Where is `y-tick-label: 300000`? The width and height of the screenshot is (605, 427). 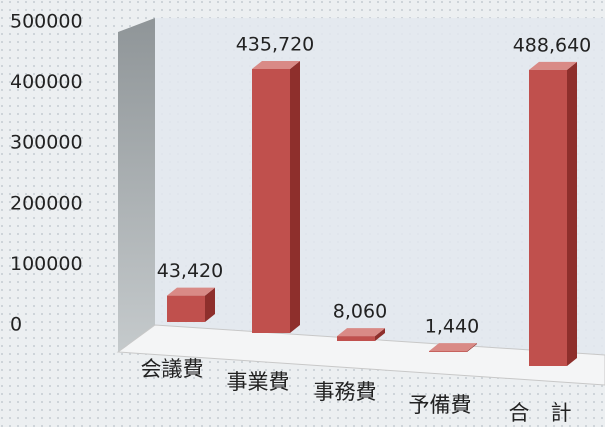
y-tick-label: 300000 is located at coordinates (46, 143).